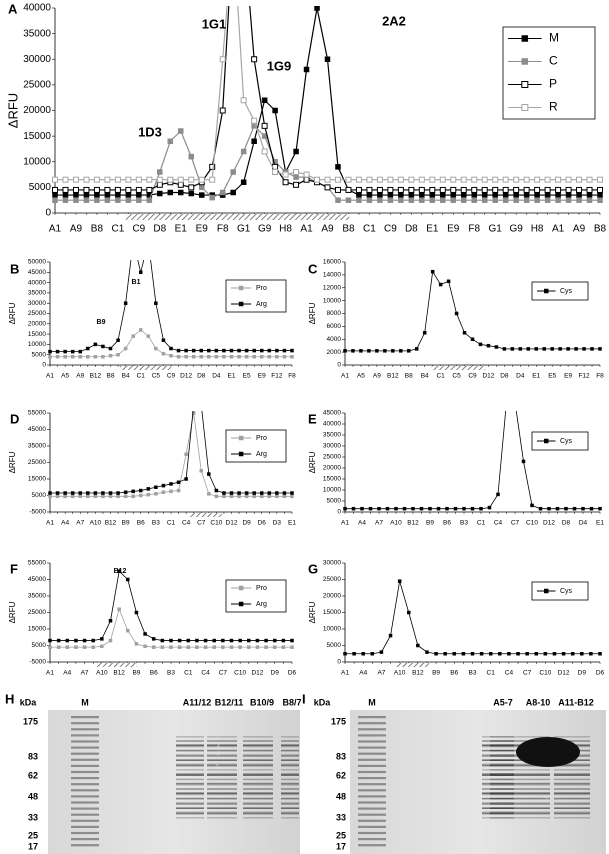  Describe the element at coordinates (246, 523) in the screenshot. I see `x-tick-label: D9` at that location.